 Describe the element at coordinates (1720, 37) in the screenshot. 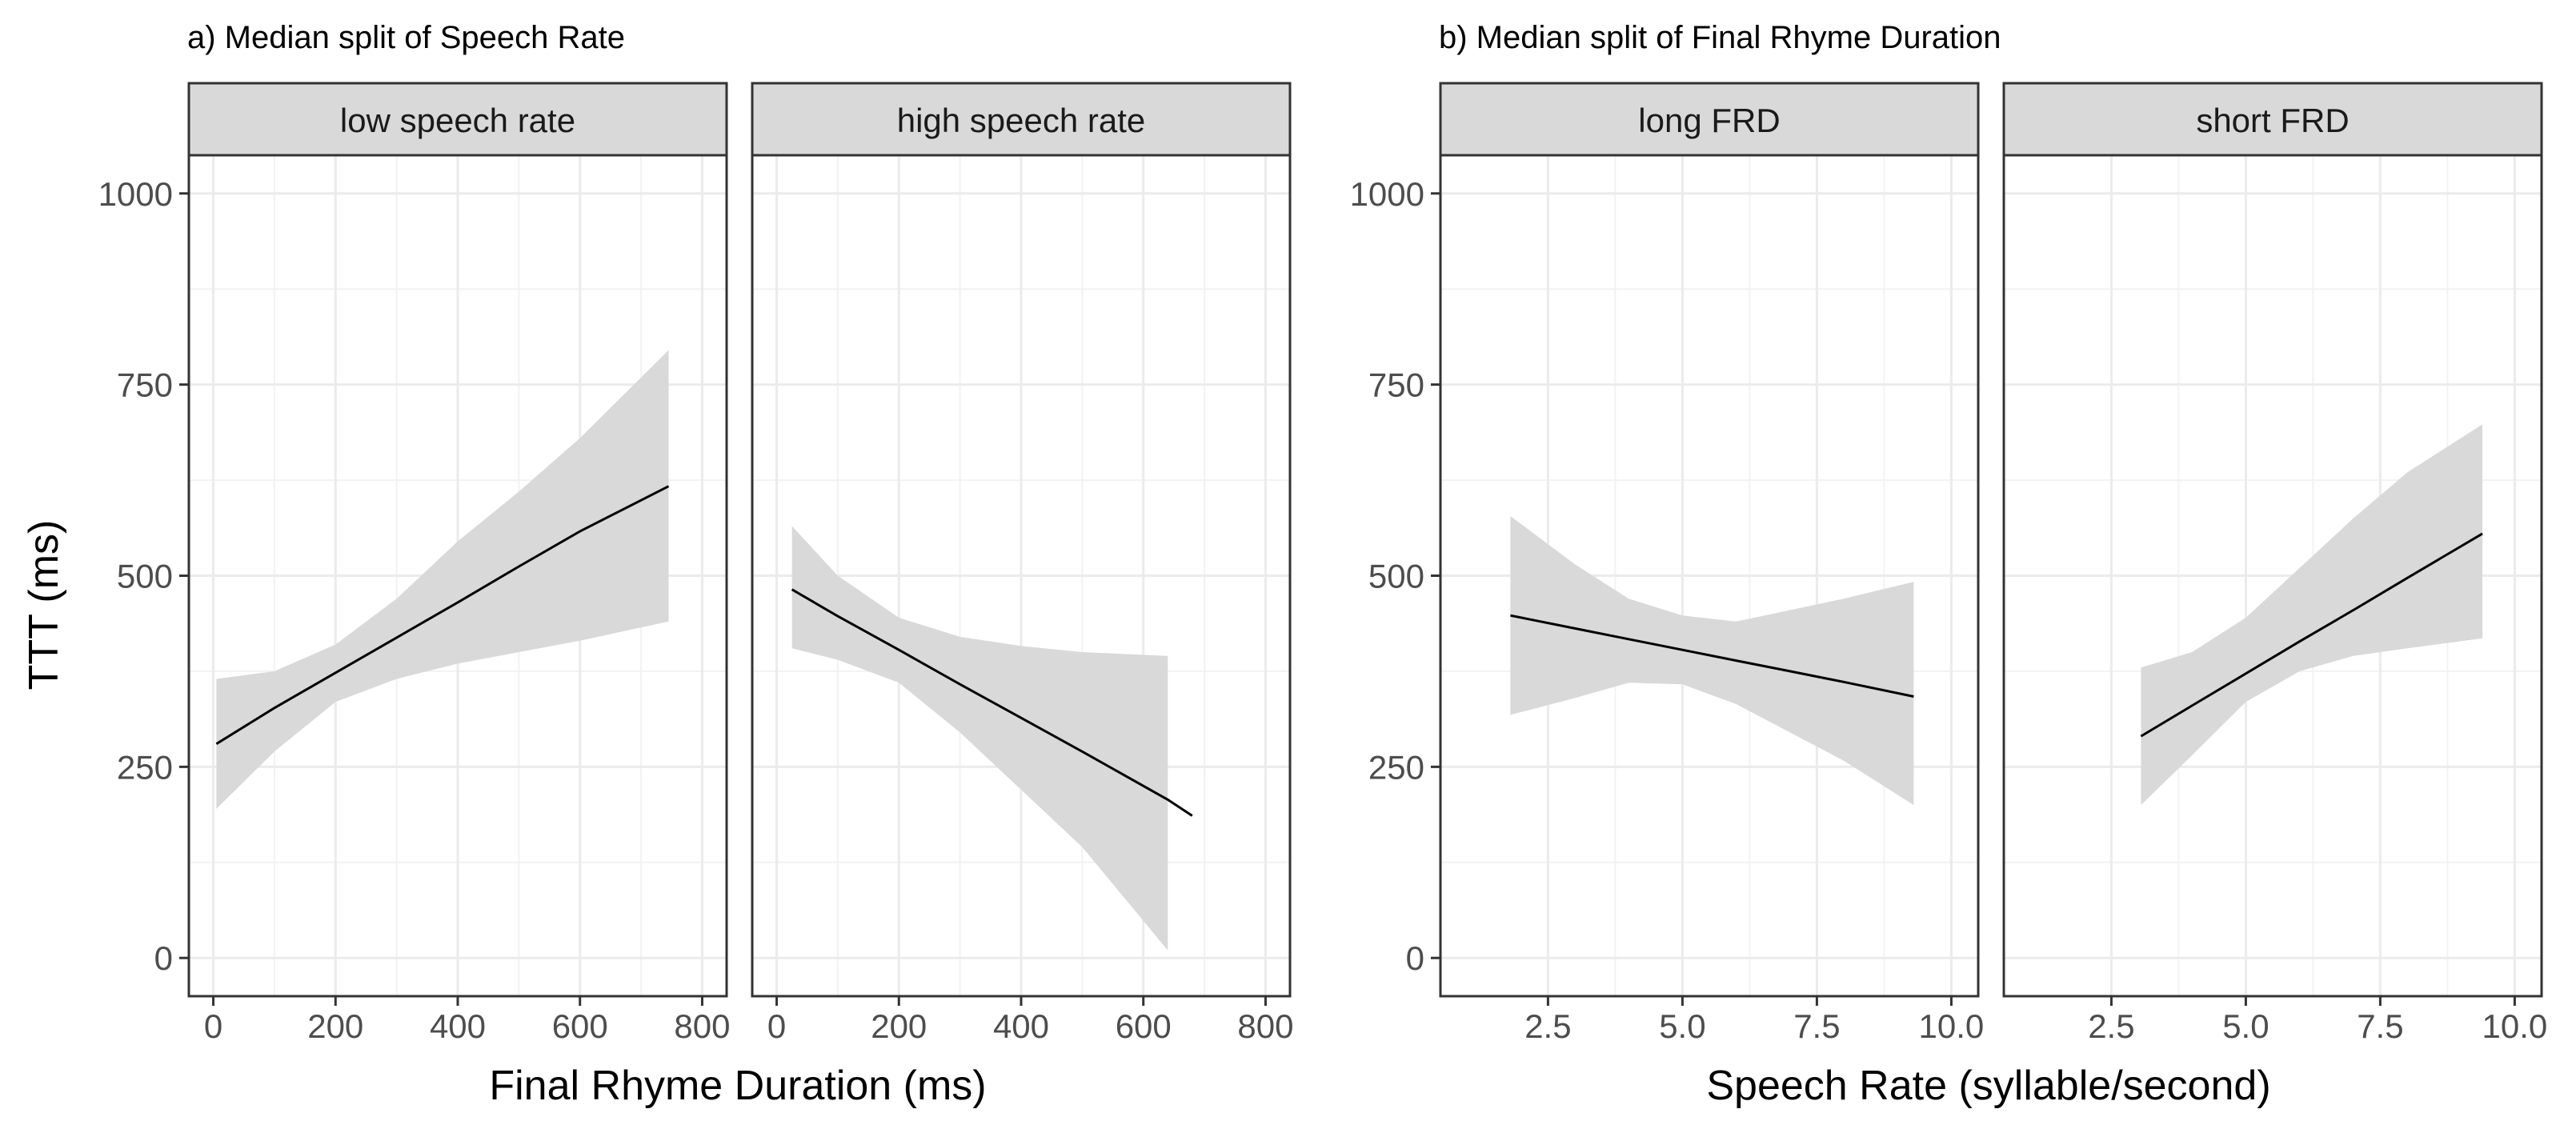

I see `group-title-b: b) Median split of Final Rhyme Duration` at that location.